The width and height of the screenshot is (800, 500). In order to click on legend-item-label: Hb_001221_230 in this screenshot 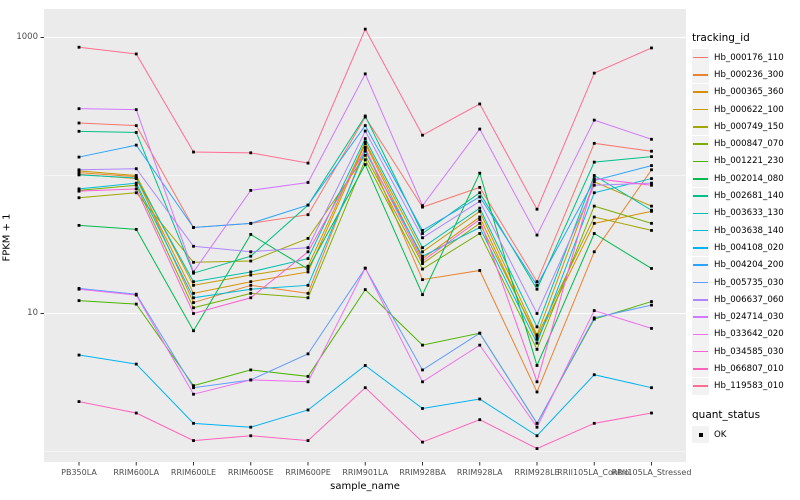, I will do `click(749, 161)`.